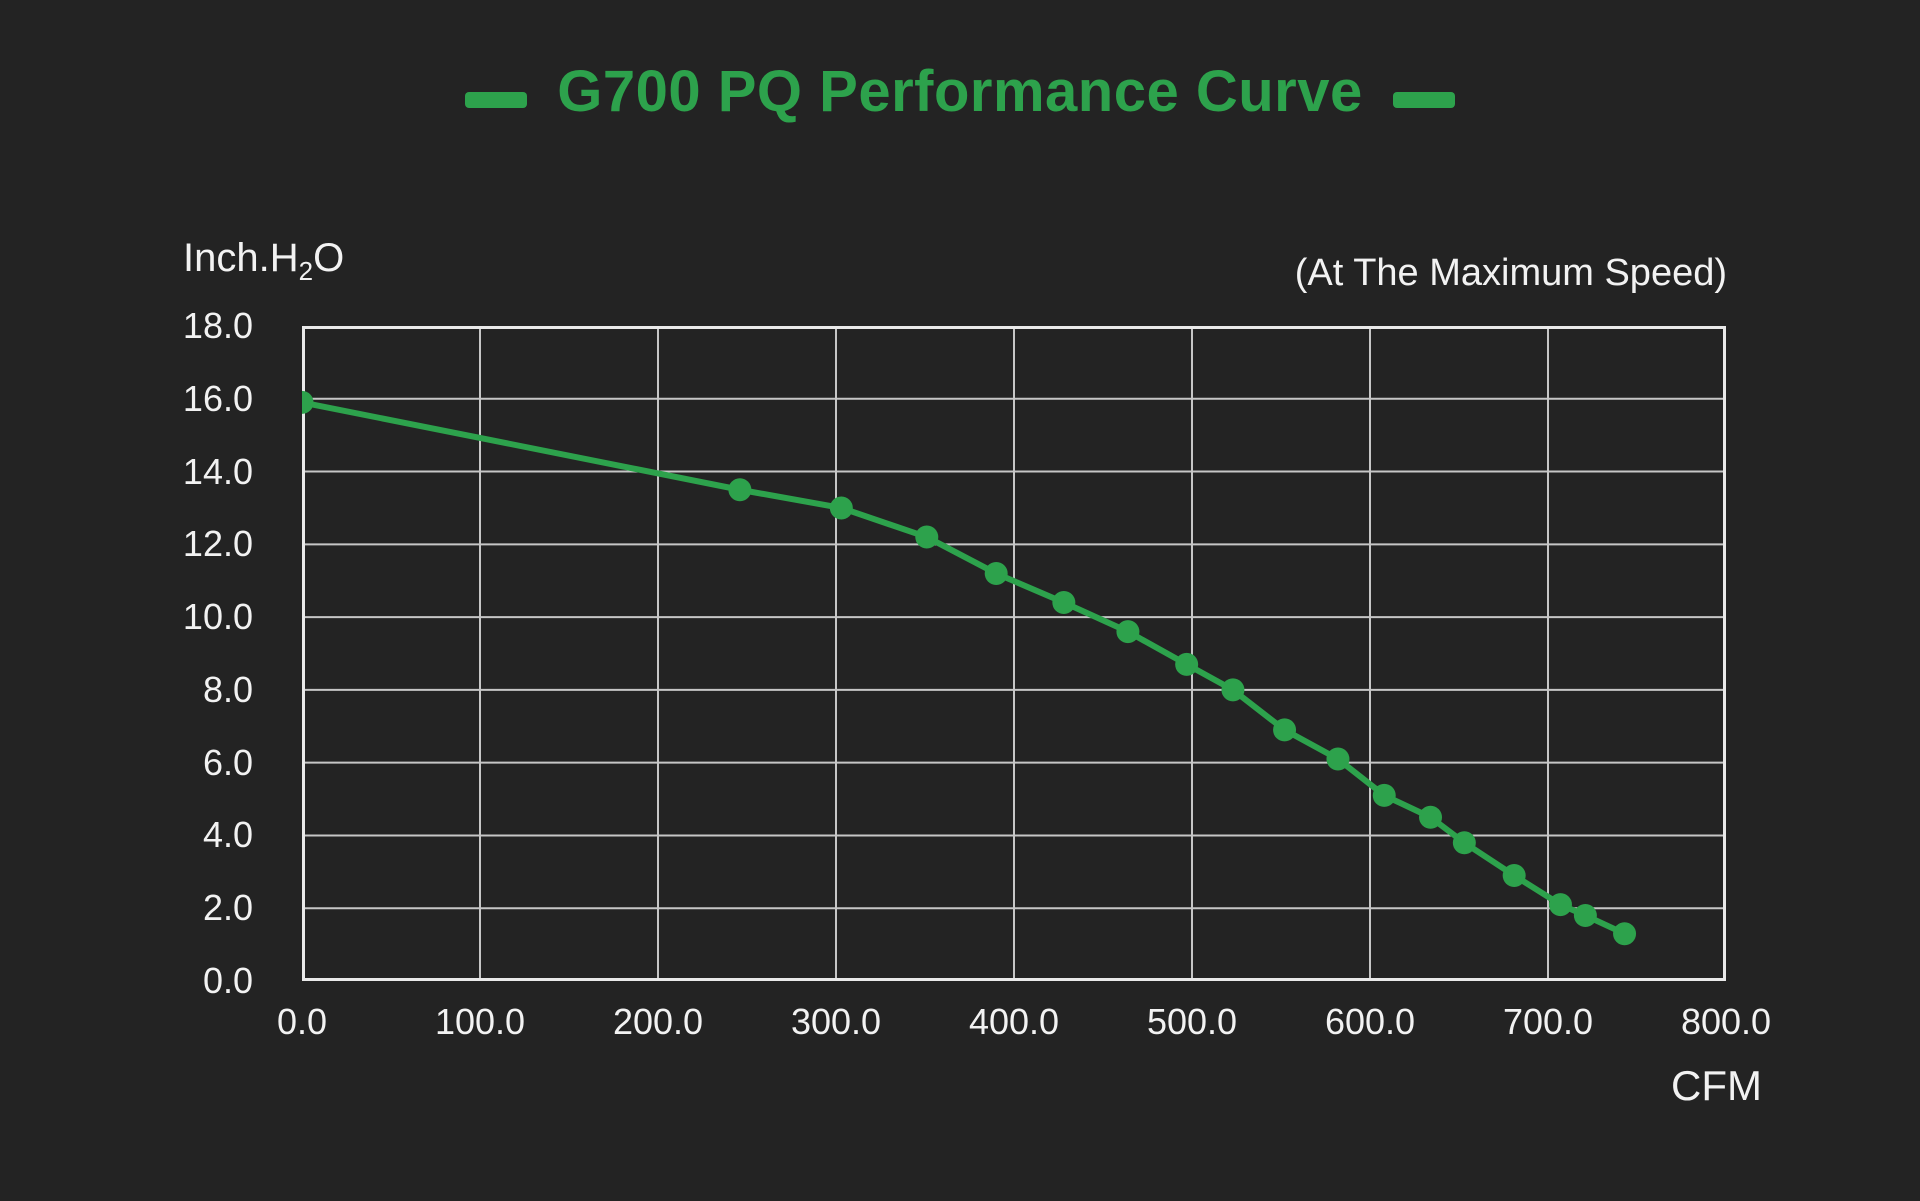 The image size is (1920, 1201). What do you see at coordinates (306, 271) in the screenshot?
I see `y-axis-unit-sub: 2` at bounding box center [306, 271].